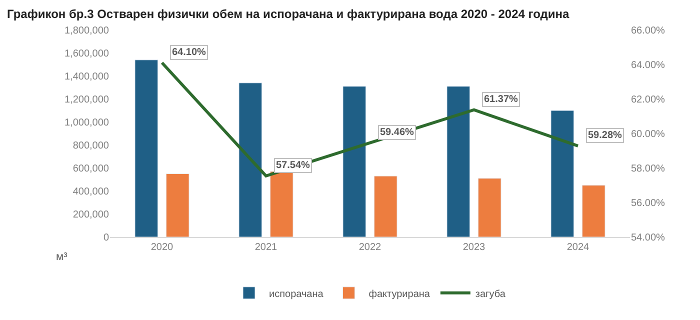 The width and height of the screenshot is (700, 320). I want to click on y2-tick-label: 66.00%, so click(648, 31).